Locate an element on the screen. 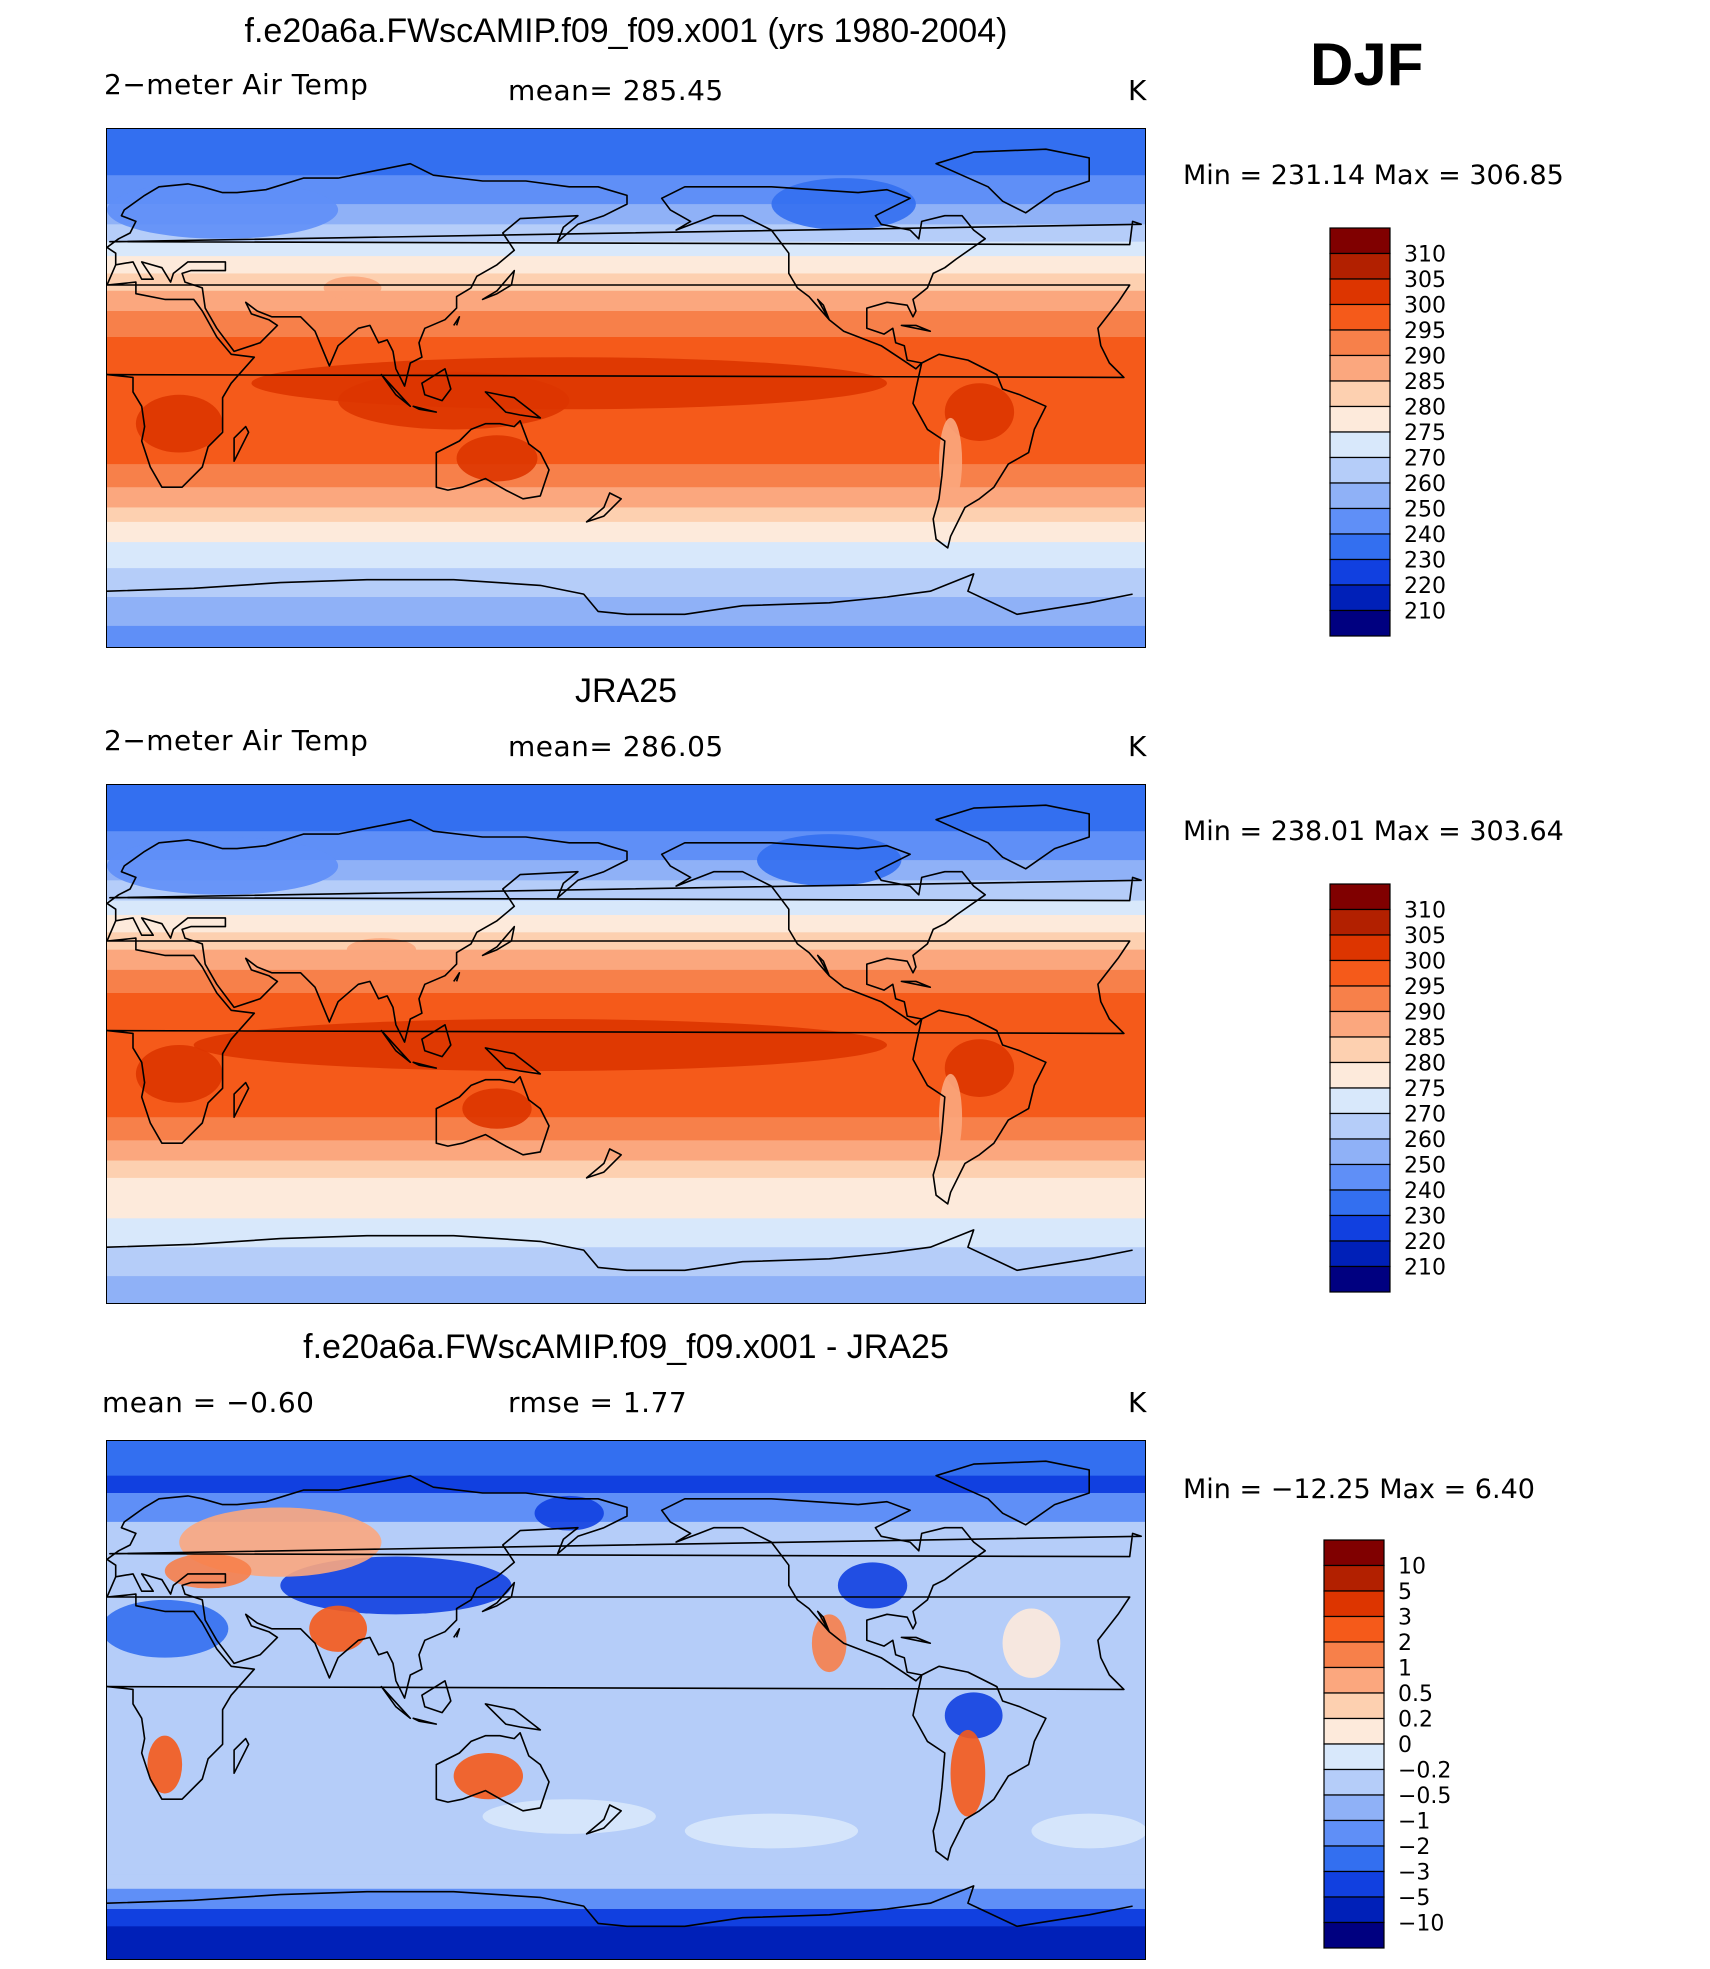 The image size is (1710, 1969). panel-3-mean-label: mean = −0.60 is located at coordinates (208, 1402).